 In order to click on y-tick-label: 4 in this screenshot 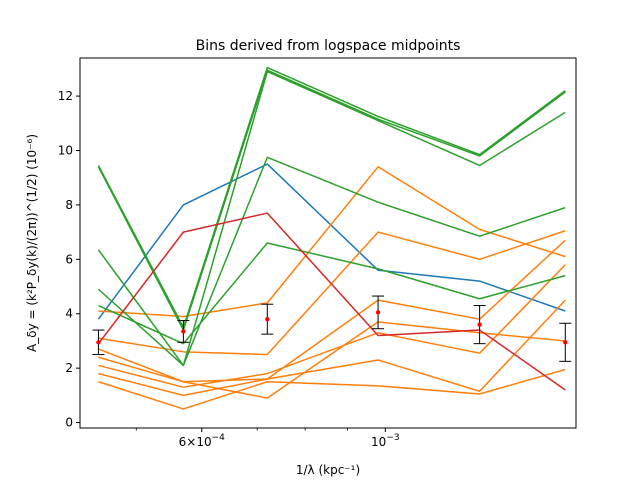, I will do `click(69, 314)`.